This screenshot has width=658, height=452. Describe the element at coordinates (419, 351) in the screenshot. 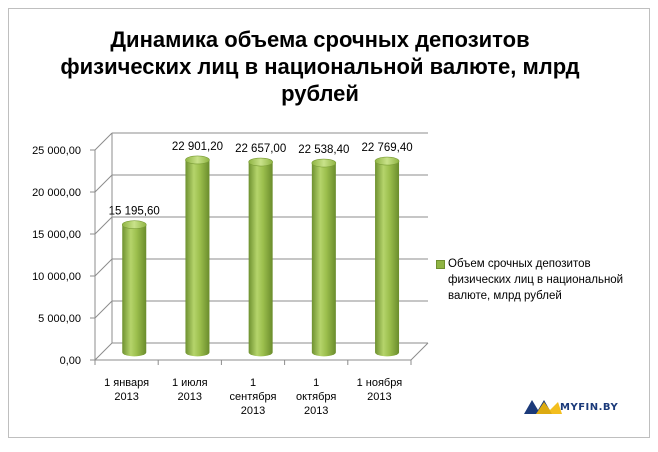

I see `floor-edge` at that location.